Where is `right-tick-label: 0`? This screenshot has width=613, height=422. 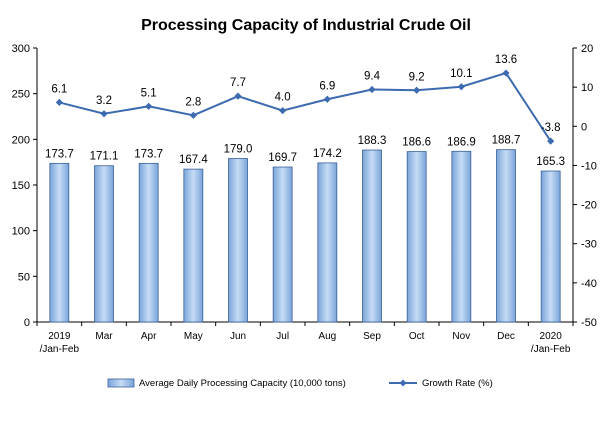 right-tick-label: 0 is located at coordinates (584, 127).